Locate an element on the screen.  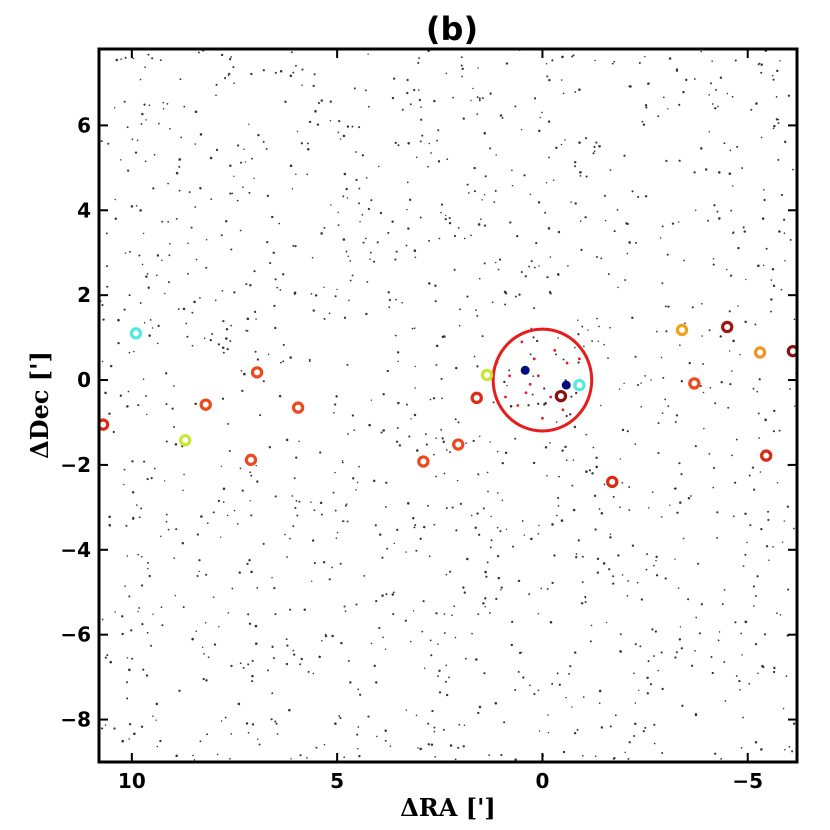
circle-region-group is located at coordinates (542, 380).